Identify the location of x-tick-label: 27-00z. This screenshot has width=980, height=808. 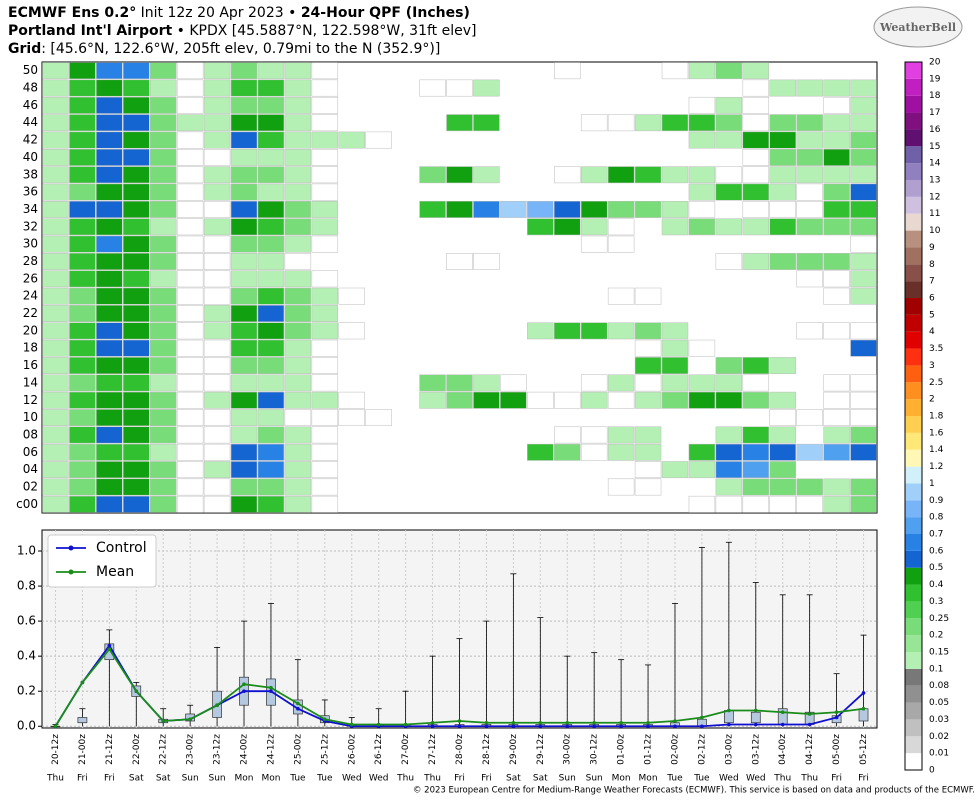
(406, 749).